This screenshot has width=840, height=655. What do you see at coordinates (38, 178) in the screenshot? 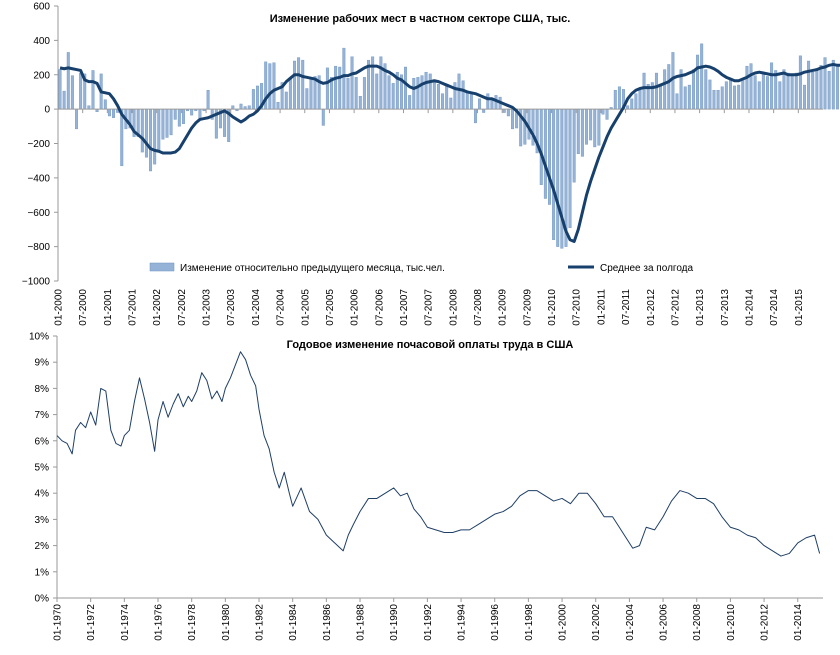
I see `y-tick-label: −400` at bounding box center [38, 178].